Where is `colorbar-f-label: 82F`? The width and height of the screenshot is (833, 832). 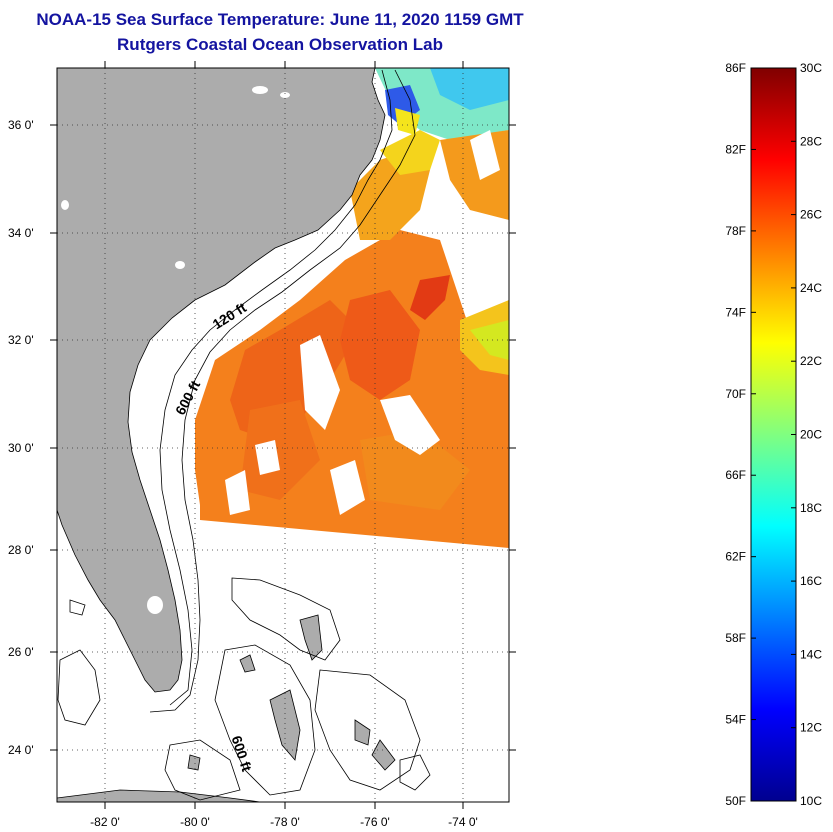 colorbar-f-label: 82F is located at coordinates (735, 149).